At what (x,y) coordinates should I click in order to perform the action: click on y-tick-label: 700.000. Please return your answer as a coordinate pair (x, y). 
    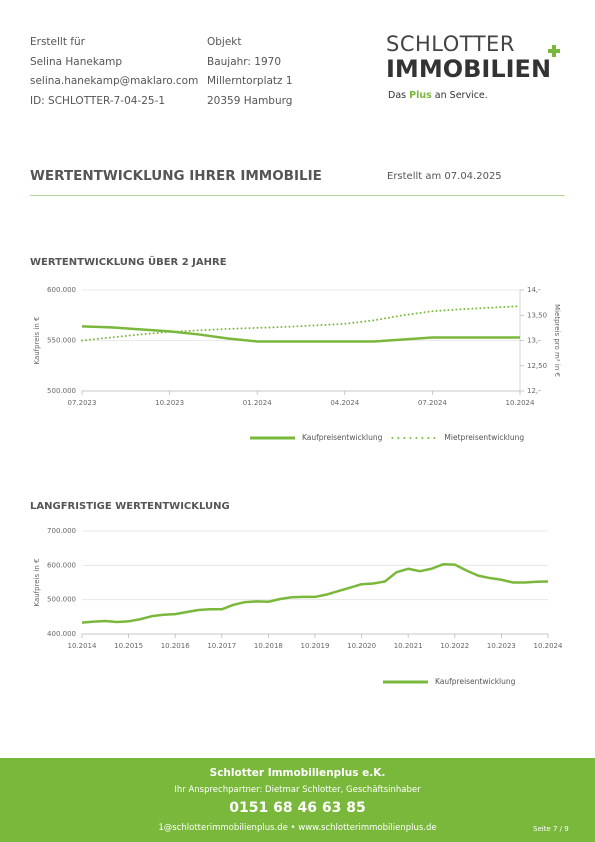
    Looking at the image, I should click on (61, 531).